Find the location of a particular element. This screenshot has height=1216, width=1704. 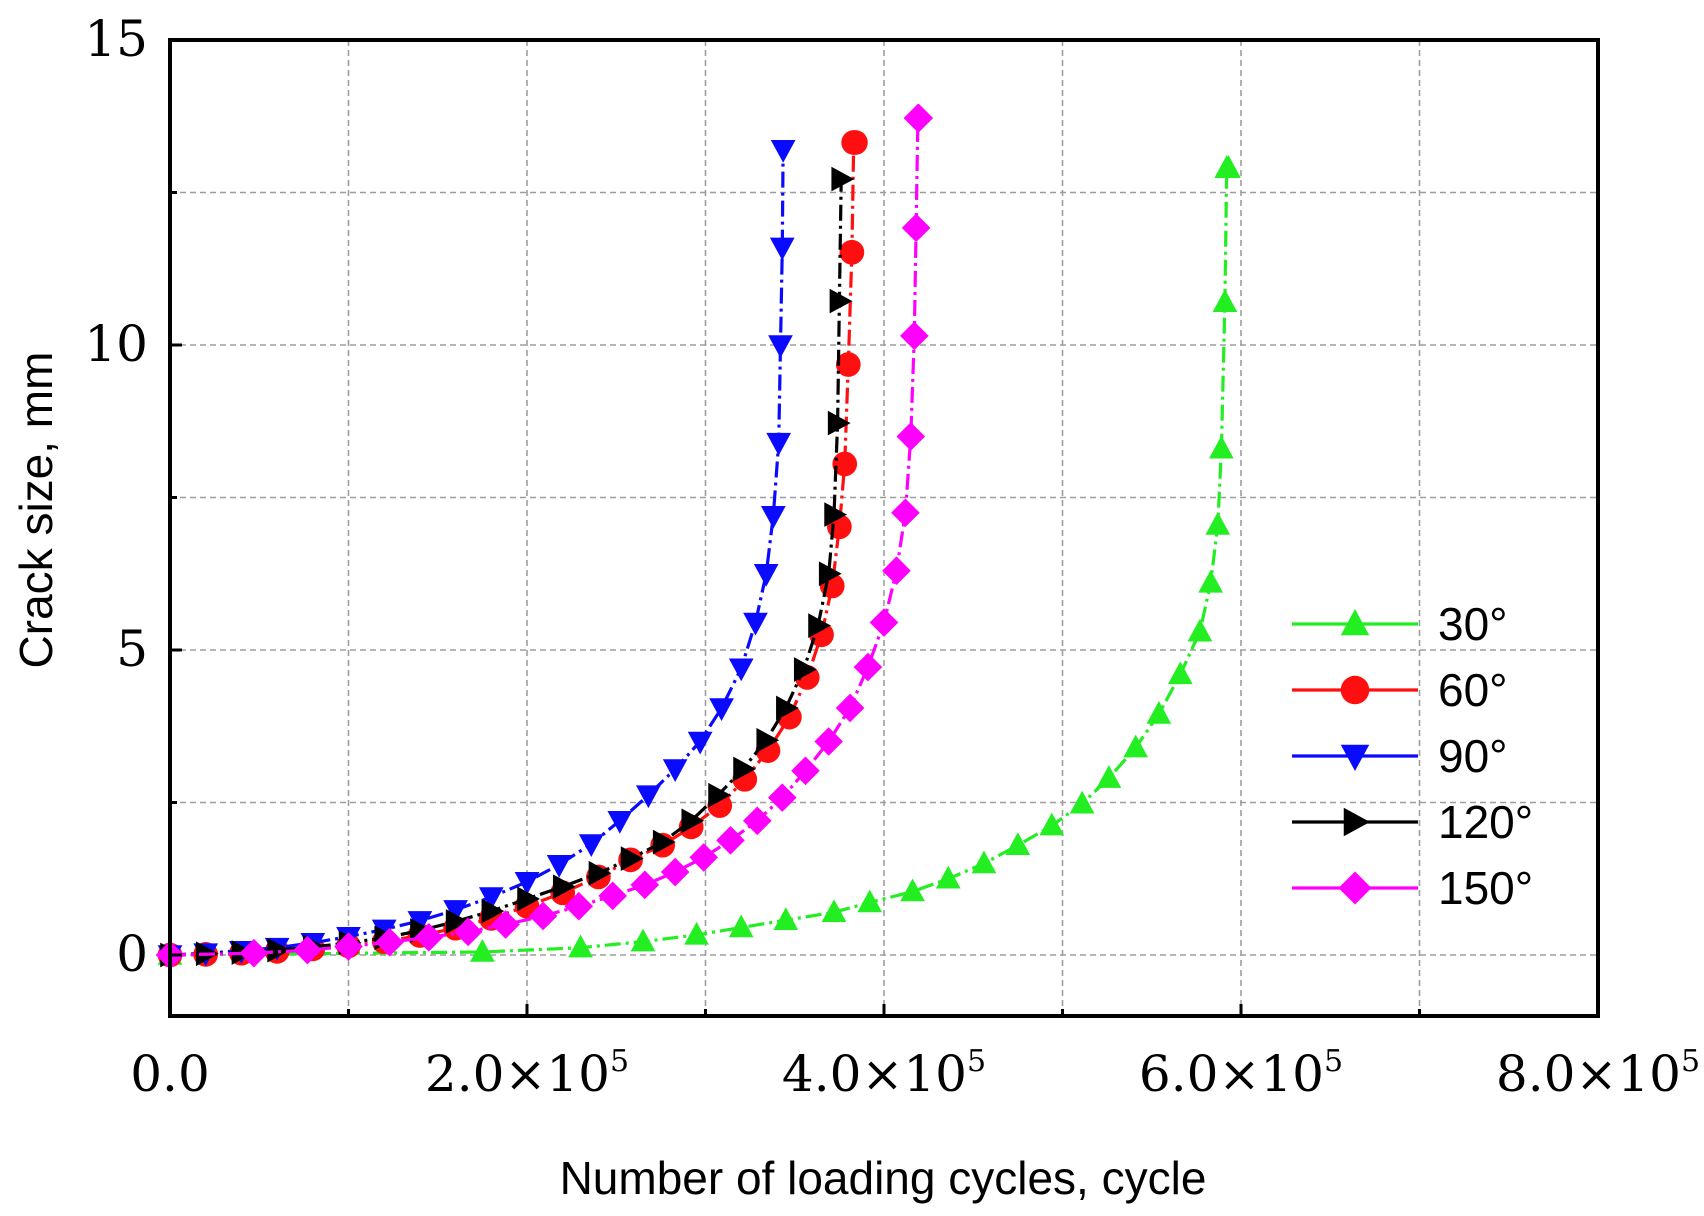

y-tick-label: 0 is located at coordinates (132, 954).